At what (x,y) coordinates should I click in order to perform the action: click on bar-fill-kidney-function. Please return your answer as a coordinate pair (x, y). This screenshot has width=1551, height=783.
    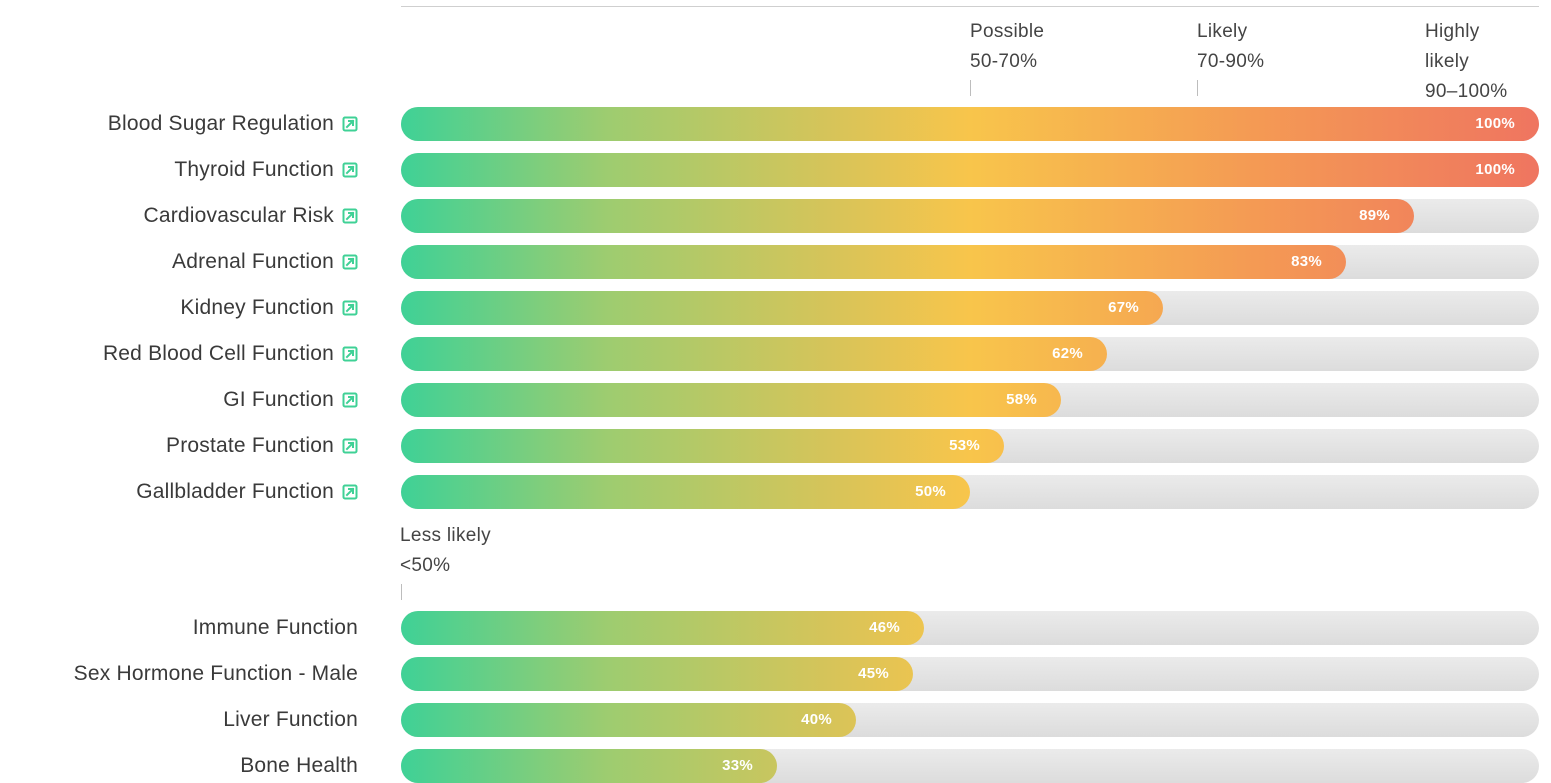
    Looking at the image, I should click on (782, 308).